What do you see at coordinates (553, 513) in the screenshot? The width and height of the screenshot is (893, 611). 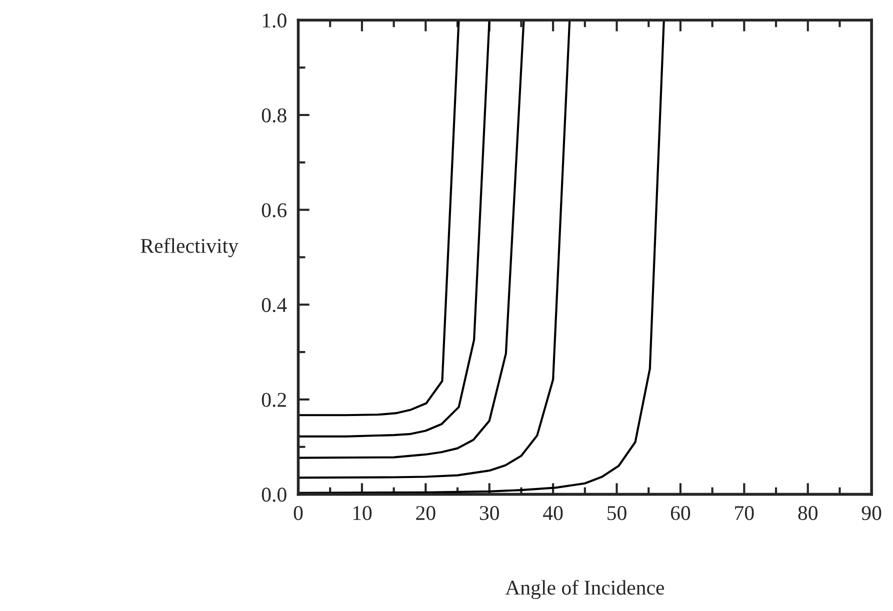 I see `x-tick-label: 40` at bounding box center [553, 513].